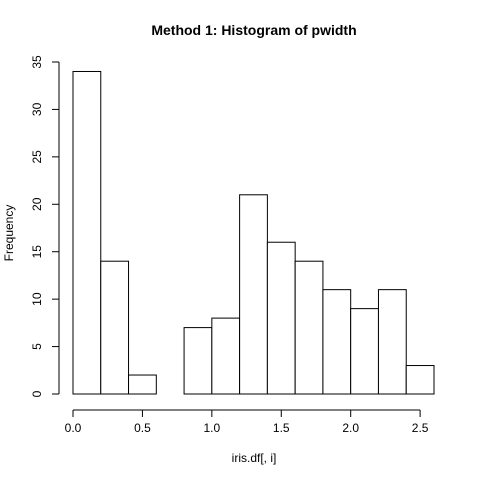 The width and height of the screenshot is (480, 480). I want to click on y-tick-label: 25, so click(37, 157).